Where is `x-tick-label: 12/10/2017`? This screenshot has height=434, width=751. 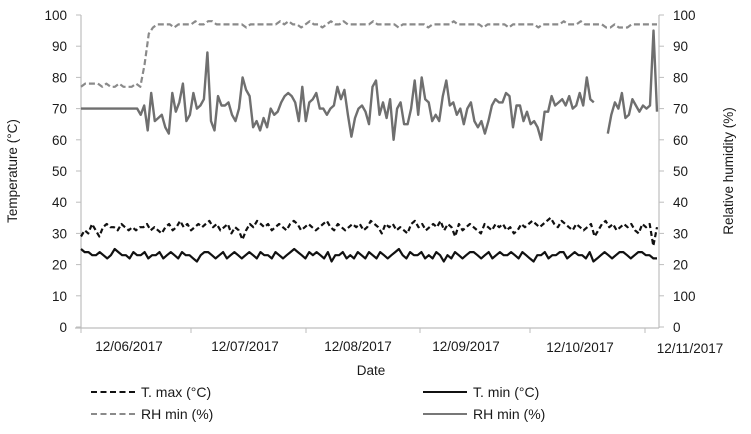 x-tick-label: 12/10/2017 is located at coordinates (580, 347).